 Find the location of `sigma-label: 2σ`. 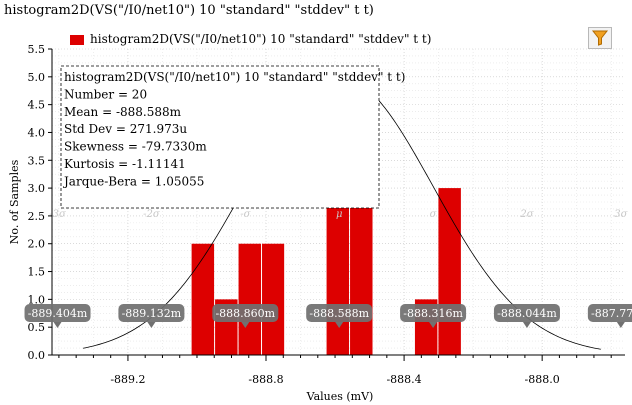

sigma-label: 2σ is located at coordinates (526, 214).